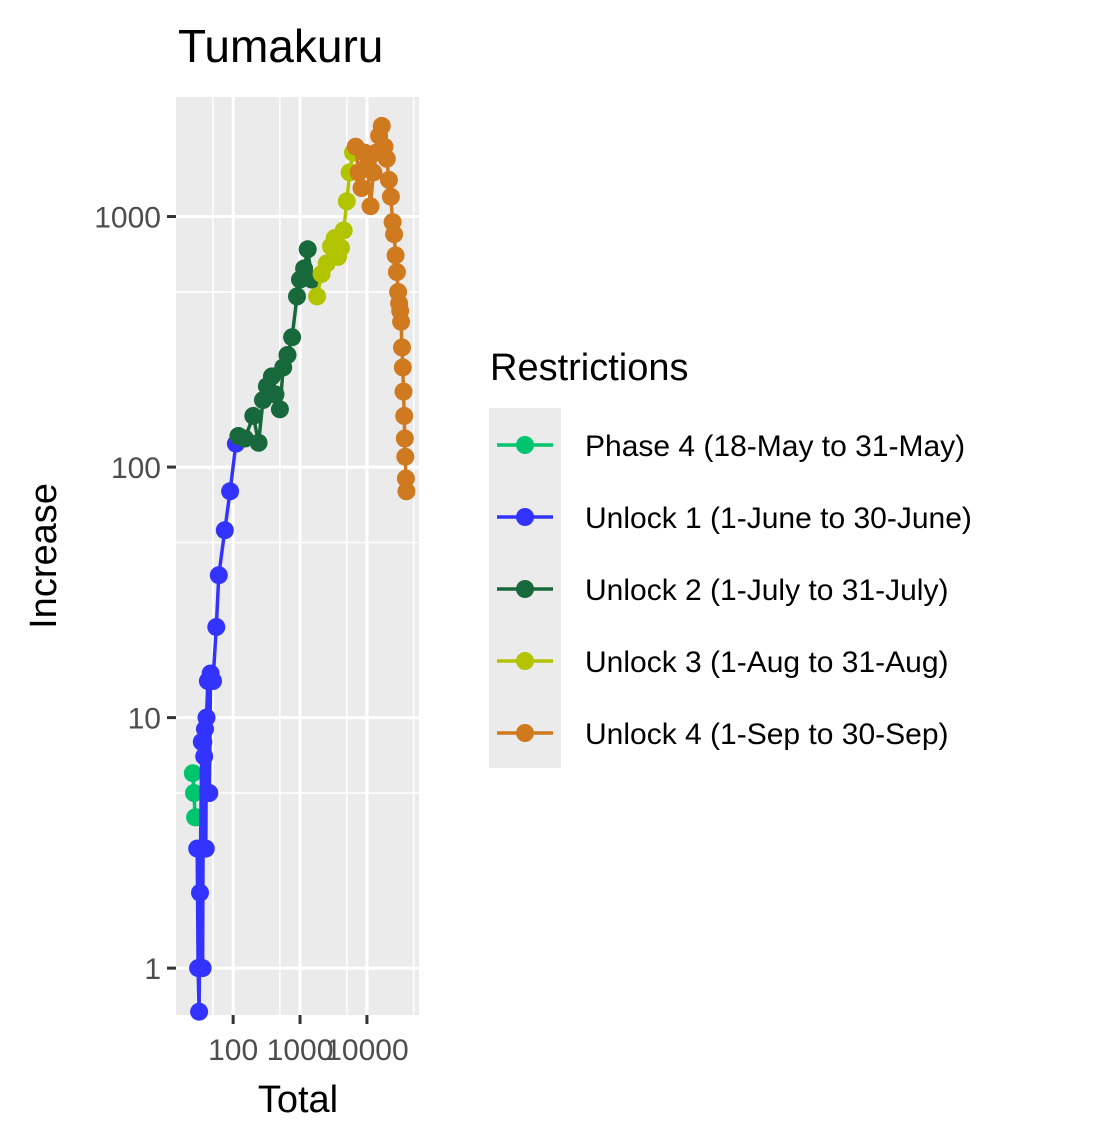 This screenshot has height=1145, width=1102. I want to click on legend-label: Unlock 3 (1-Aug to 31-Aug), so click(767, 662).